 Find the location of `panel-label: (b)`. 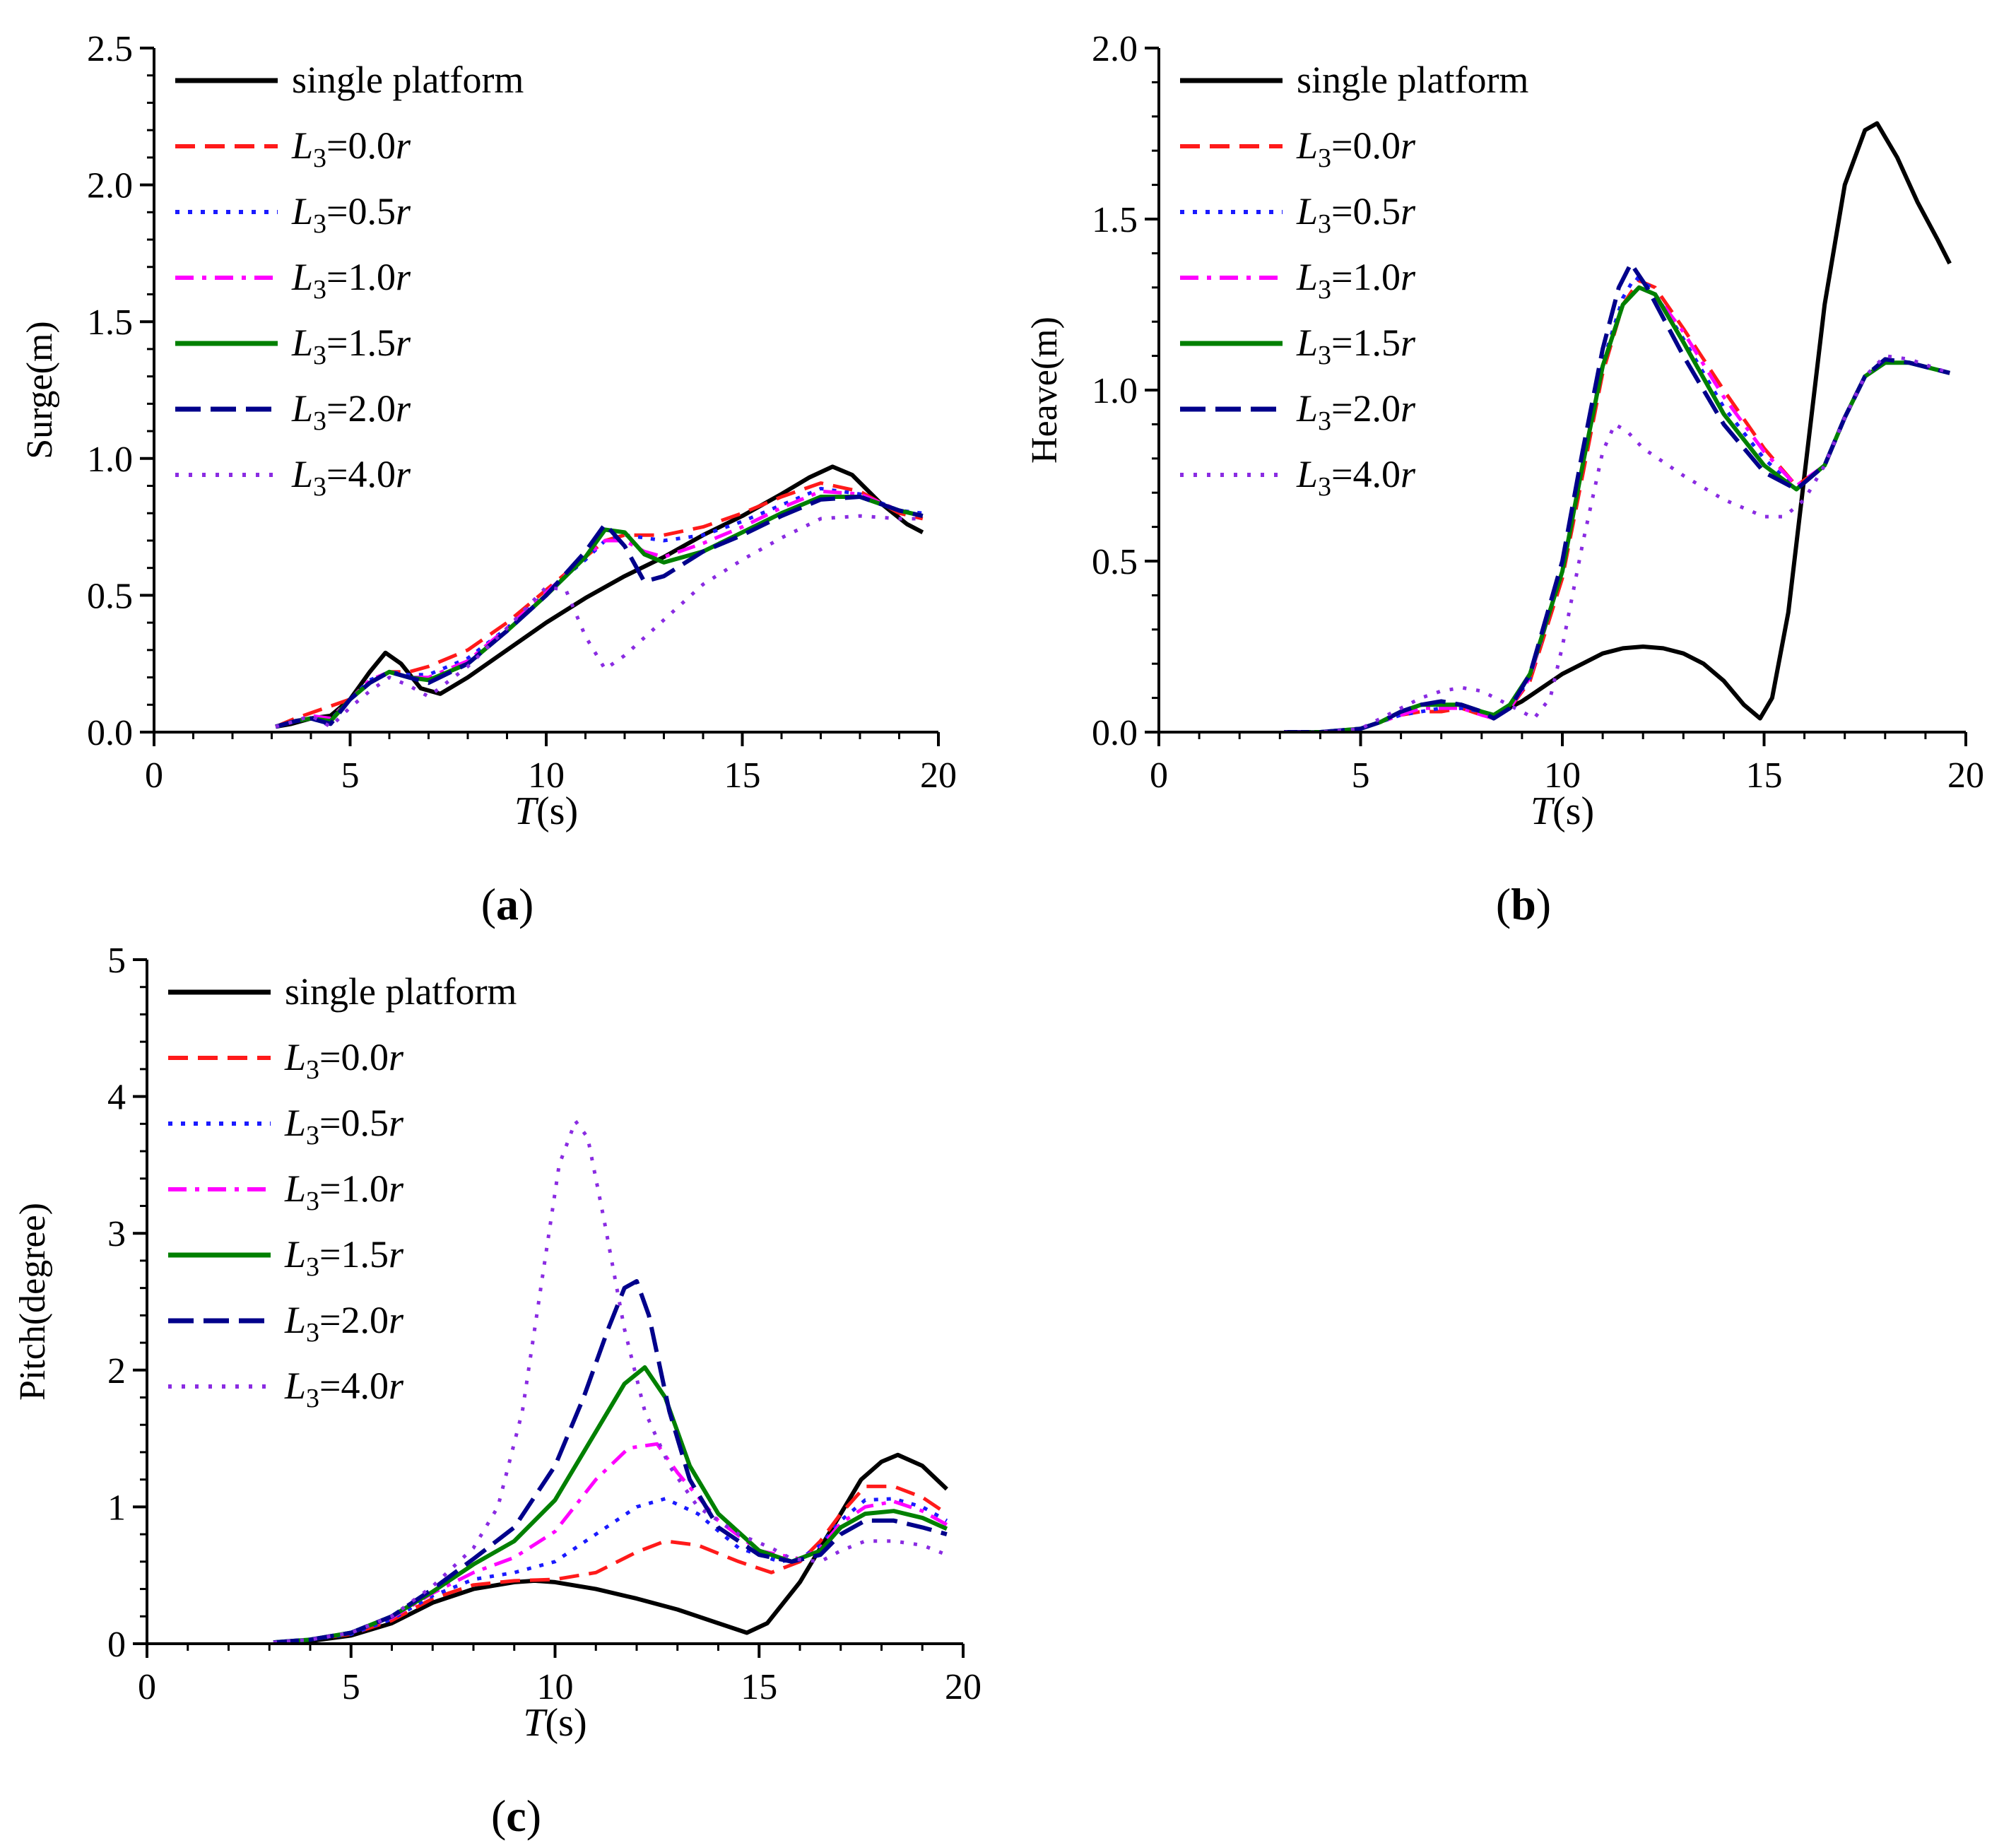

panel-label: (b) is located at coordinates (1523, 904).